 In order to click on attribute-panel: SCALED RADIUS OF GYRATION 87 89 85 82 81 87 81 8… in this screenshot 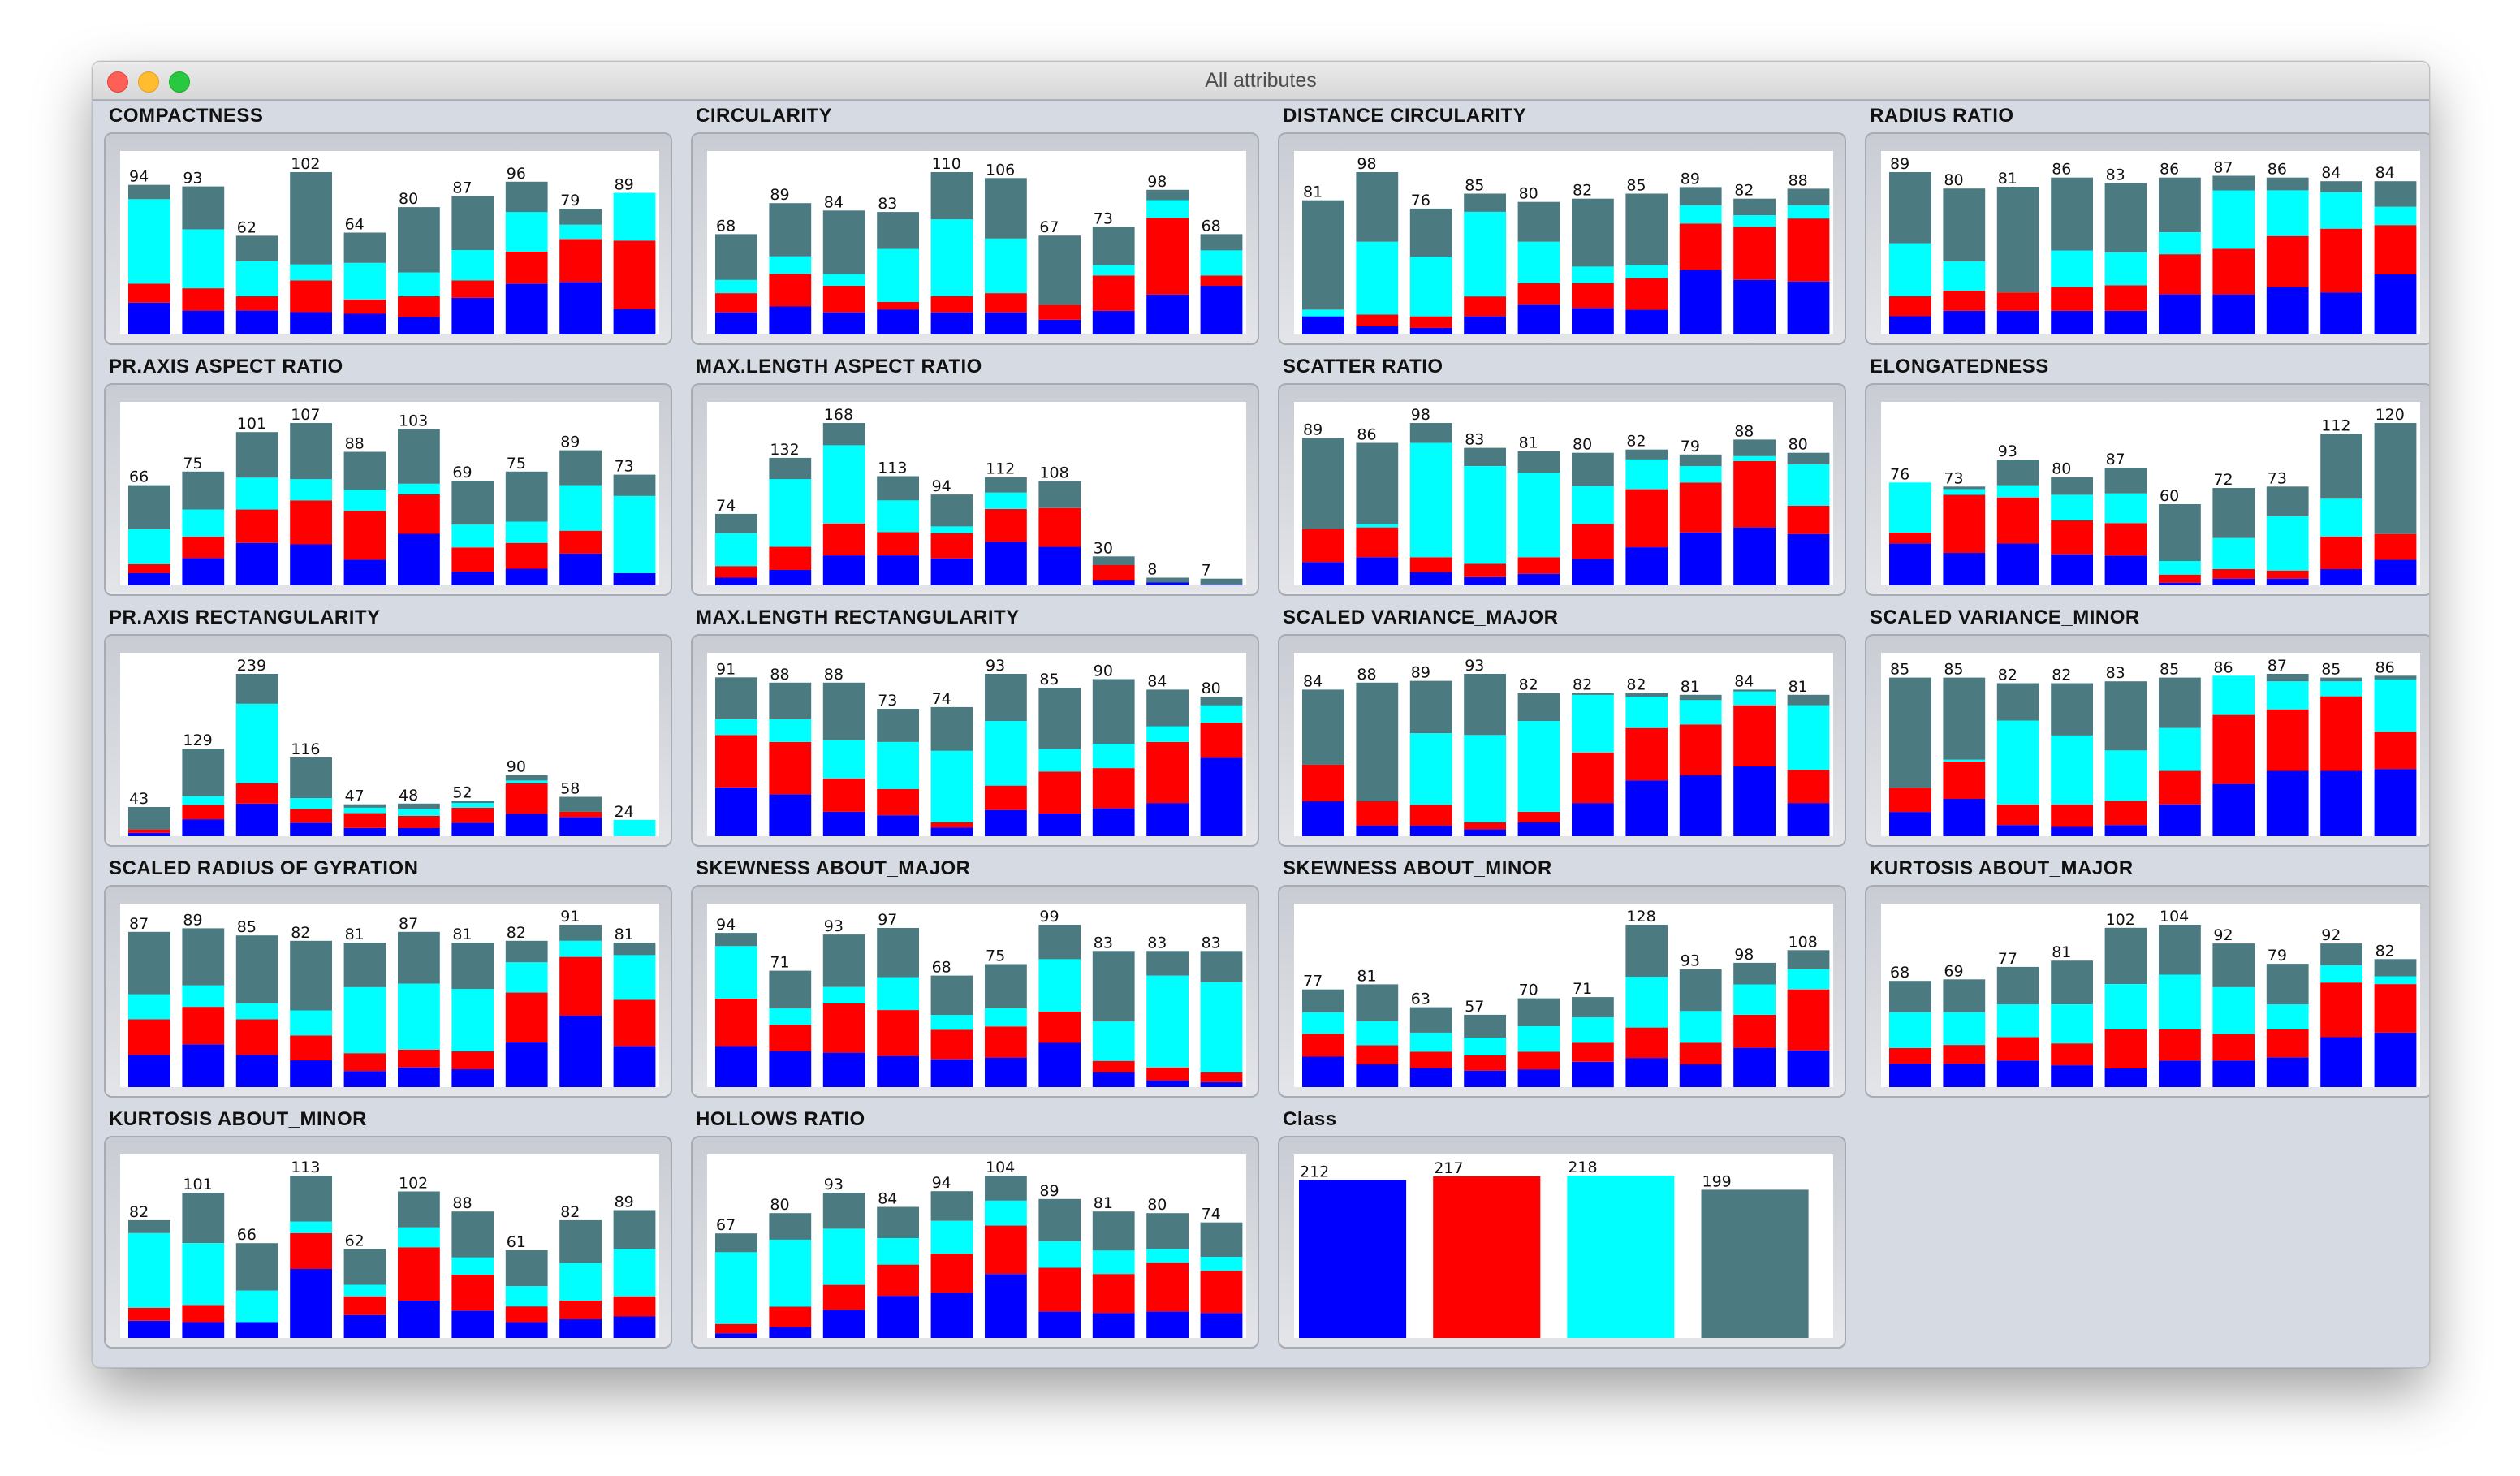, I will do `click(388, 978)`.